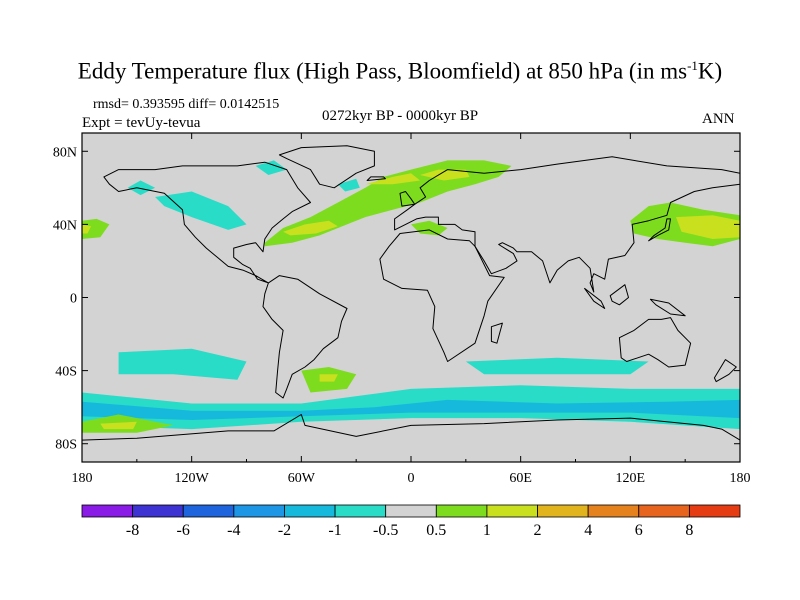 The image size is (800, 600). Describe the element at coordinates (400, 116) in the screenshot. I see `period-label: 0272kyr BP - 0000kyr BP` at that location.